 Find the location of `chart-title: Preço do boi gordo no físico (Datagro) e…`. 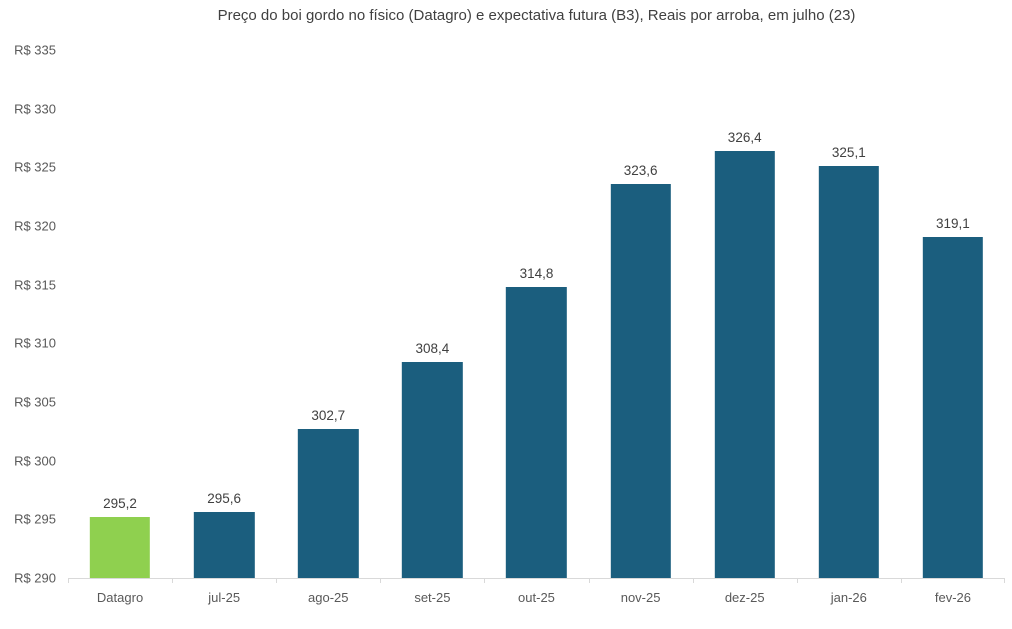

chart-title: Preço do boi gordo no físico (Datagro) e… is located at coordinates (536, 15).